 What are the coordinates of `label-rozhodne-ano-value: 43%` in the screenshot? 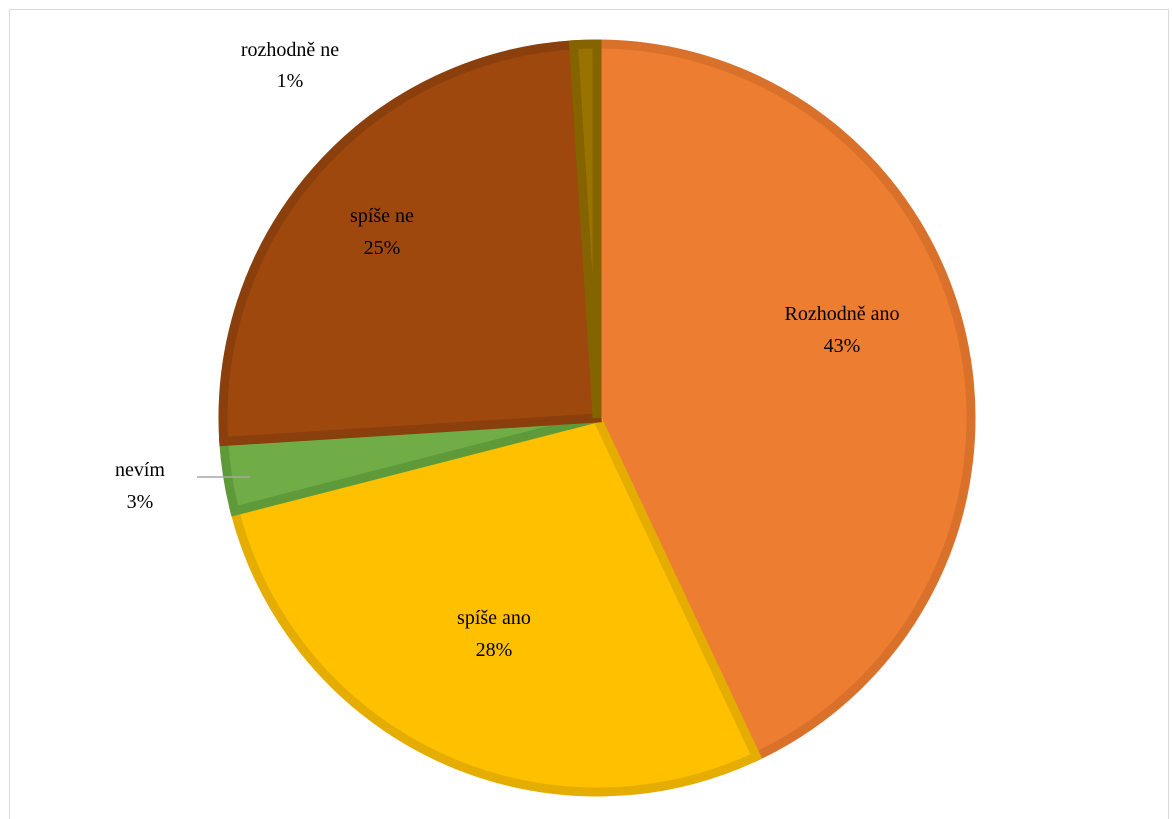 It's located at (842, 346).